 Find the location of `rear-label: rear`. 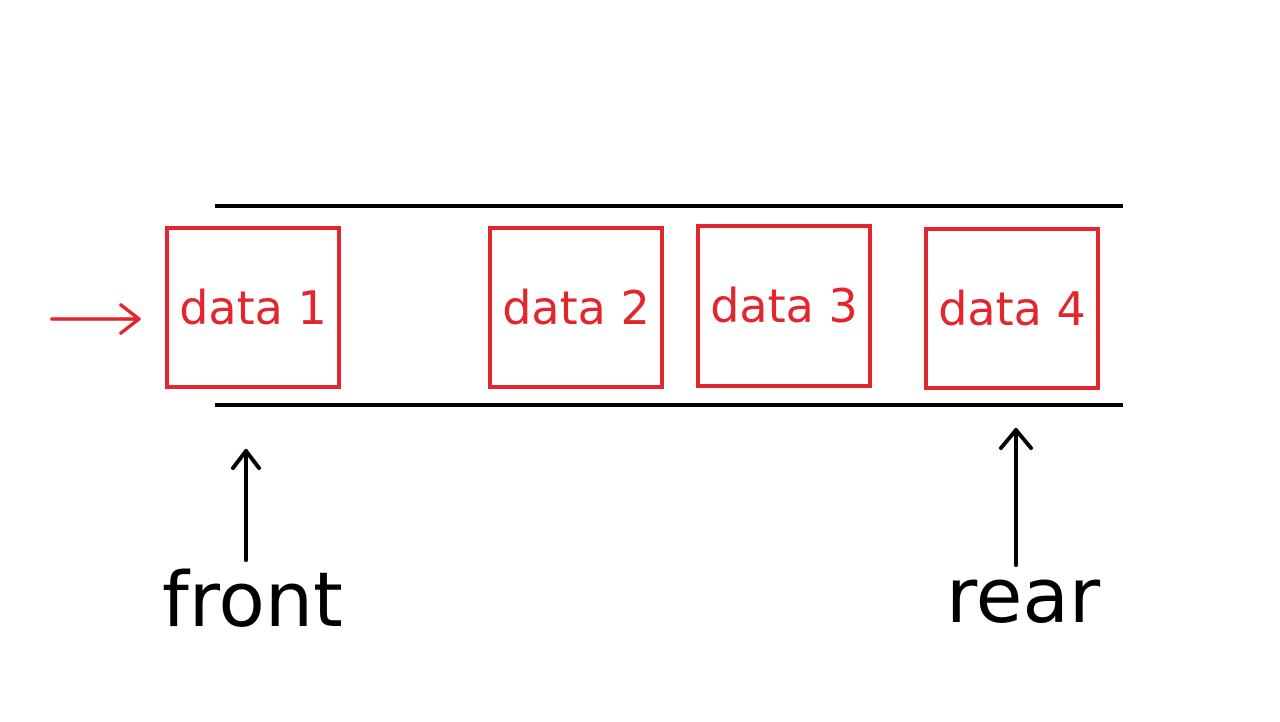

rear-label: rear is located at coordinates (1023, 595).